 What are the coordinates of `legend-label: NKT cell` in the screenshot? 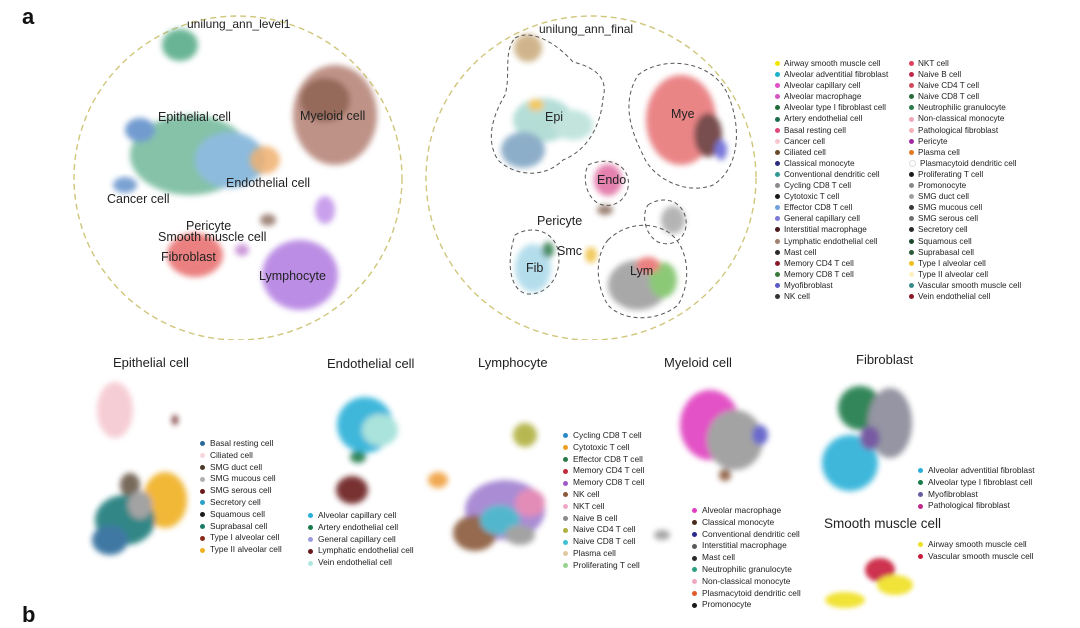 It's located at (589, 505).